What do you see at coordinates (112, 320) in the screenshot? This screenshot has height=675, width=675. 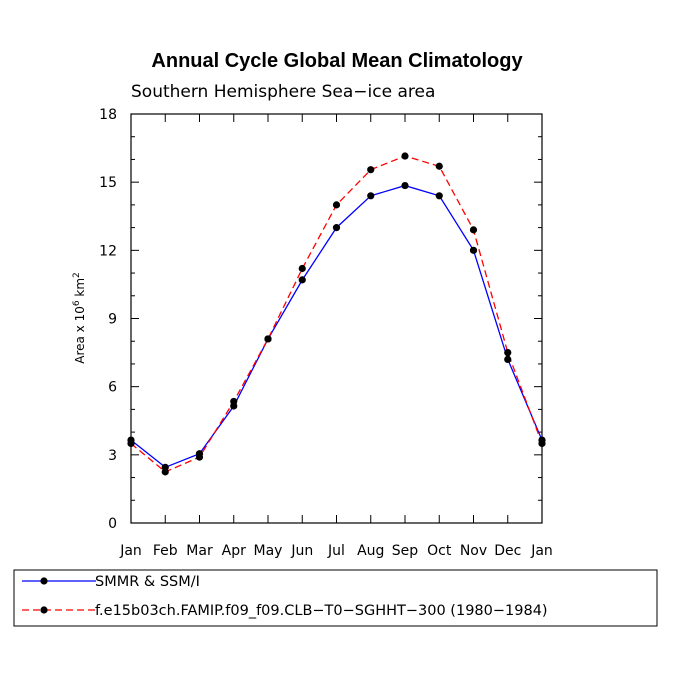 I see `y-tick-label-9: 9` at bounding box center [112, 320].